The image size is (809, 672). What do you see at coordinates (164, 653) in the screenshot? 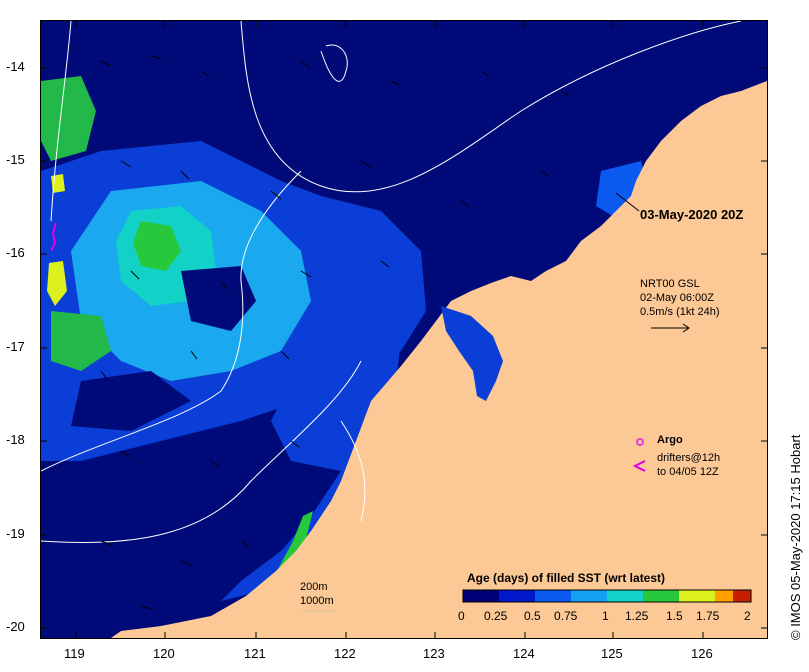
I see `lon-label: 120` at bounding box center [164, 653].